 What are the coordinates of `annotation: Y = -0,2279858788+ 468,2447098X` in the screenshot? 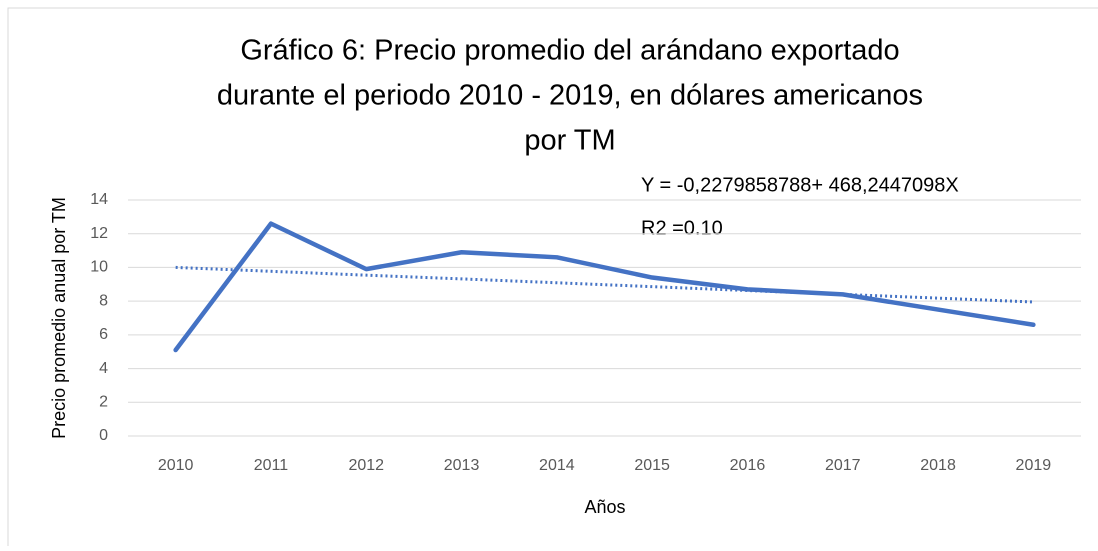 It's located at (800, 185).